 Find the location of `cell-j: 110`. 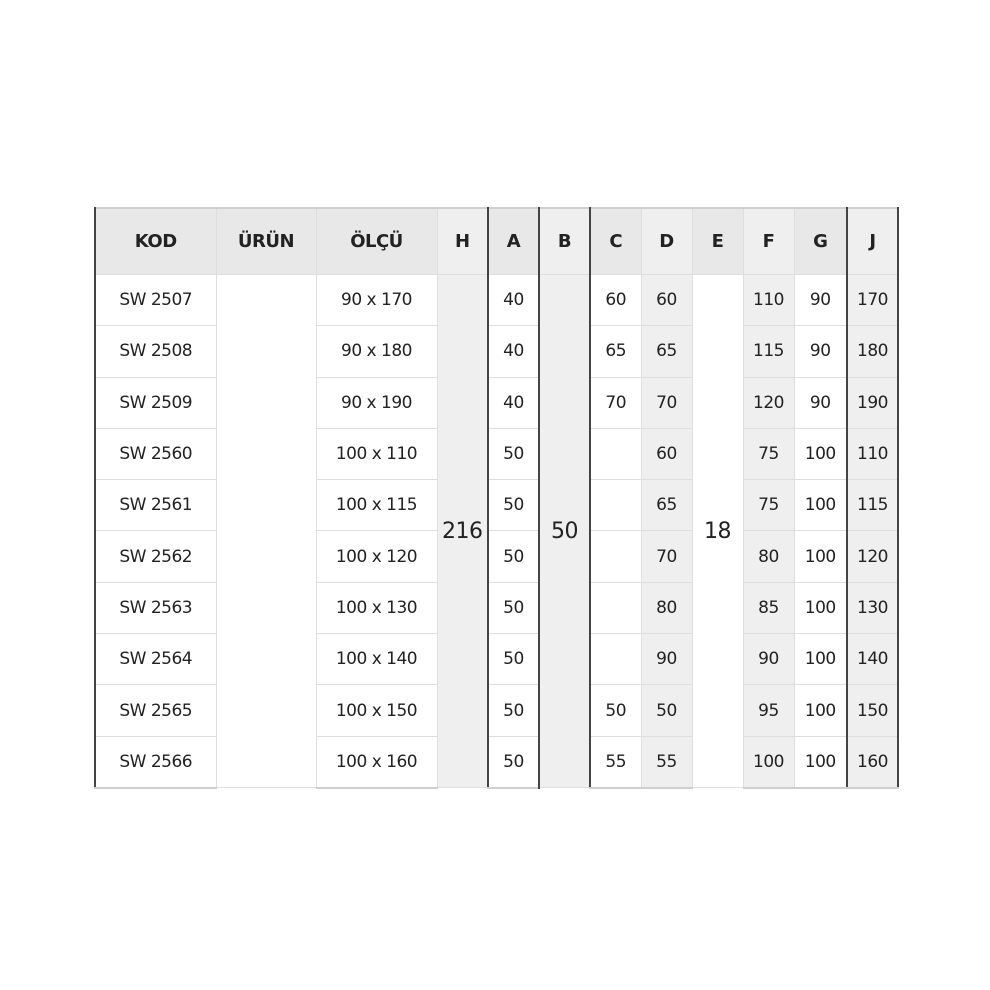

cell-j: 110 is located at coordinates (872, 454).